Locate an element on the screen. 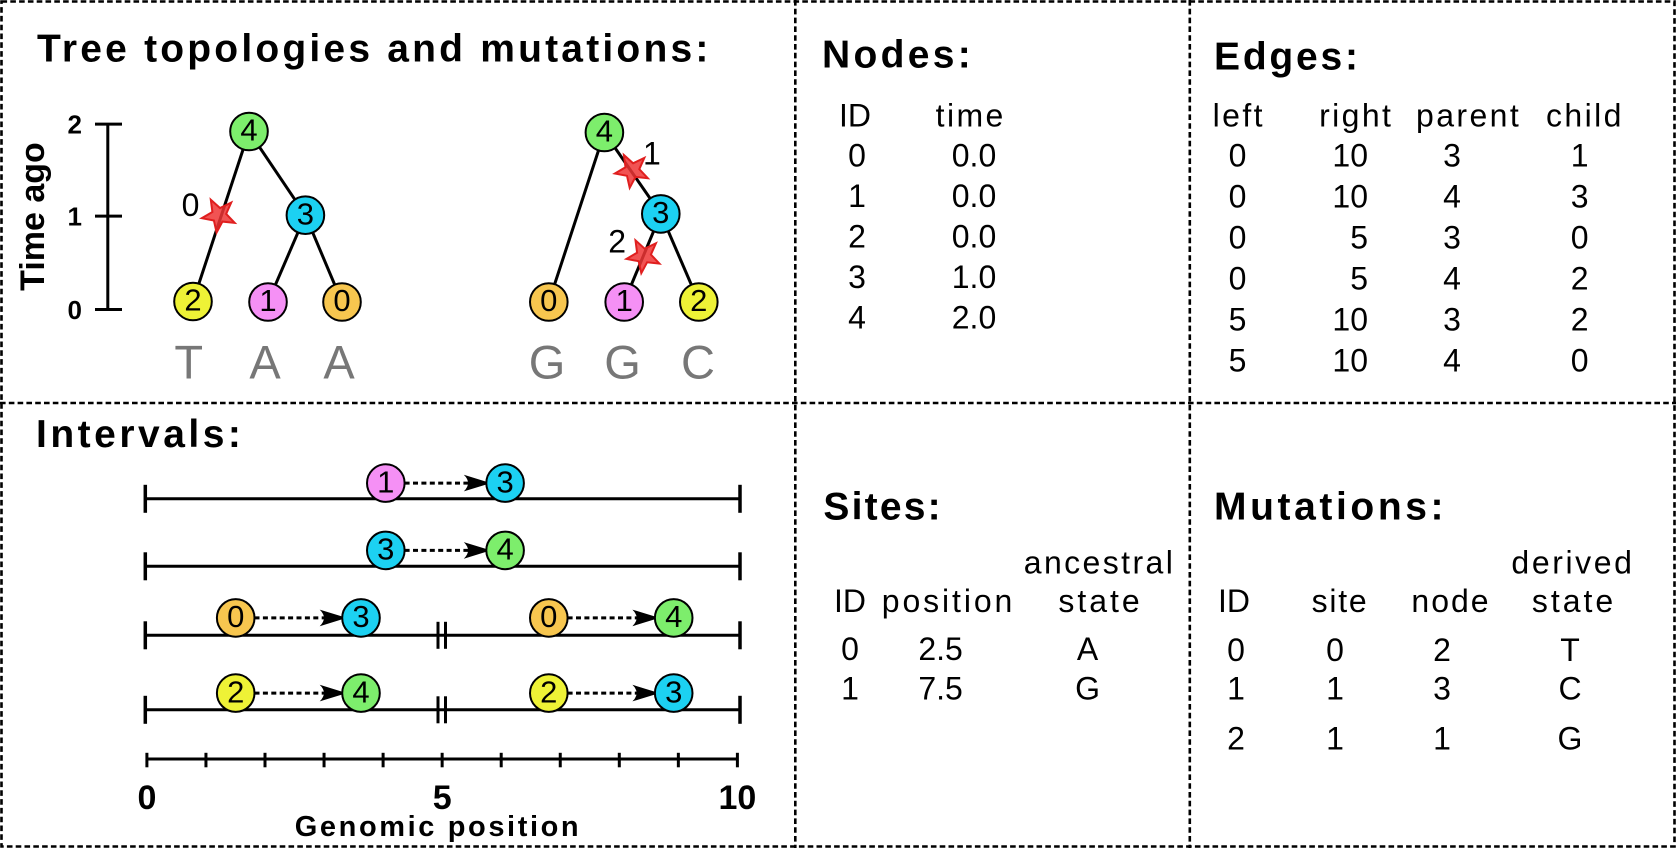  svg-text: 2.0 is located at coordinates (974, 318).